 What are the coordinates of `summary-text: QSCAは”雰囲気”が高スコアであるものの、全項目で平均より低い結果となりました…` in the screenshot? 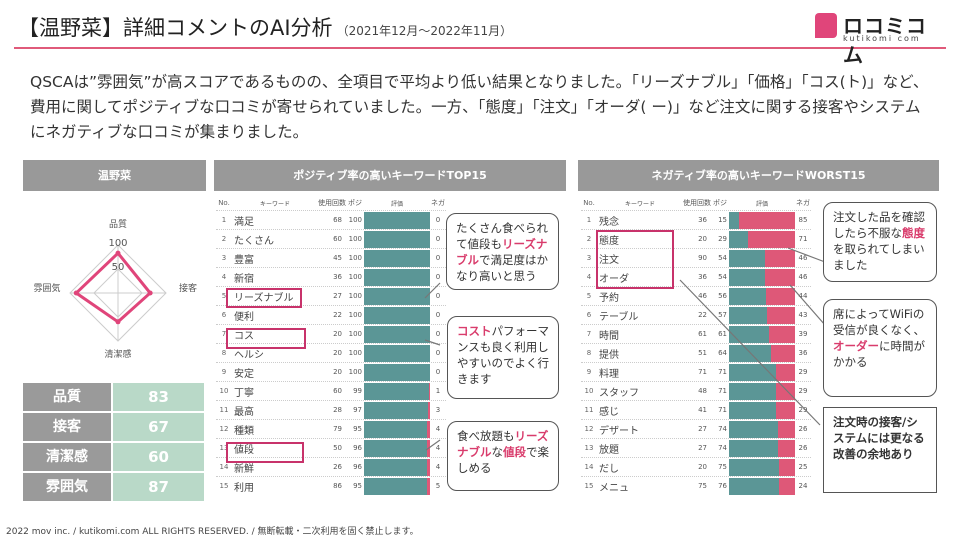 It's located at (479, 107).